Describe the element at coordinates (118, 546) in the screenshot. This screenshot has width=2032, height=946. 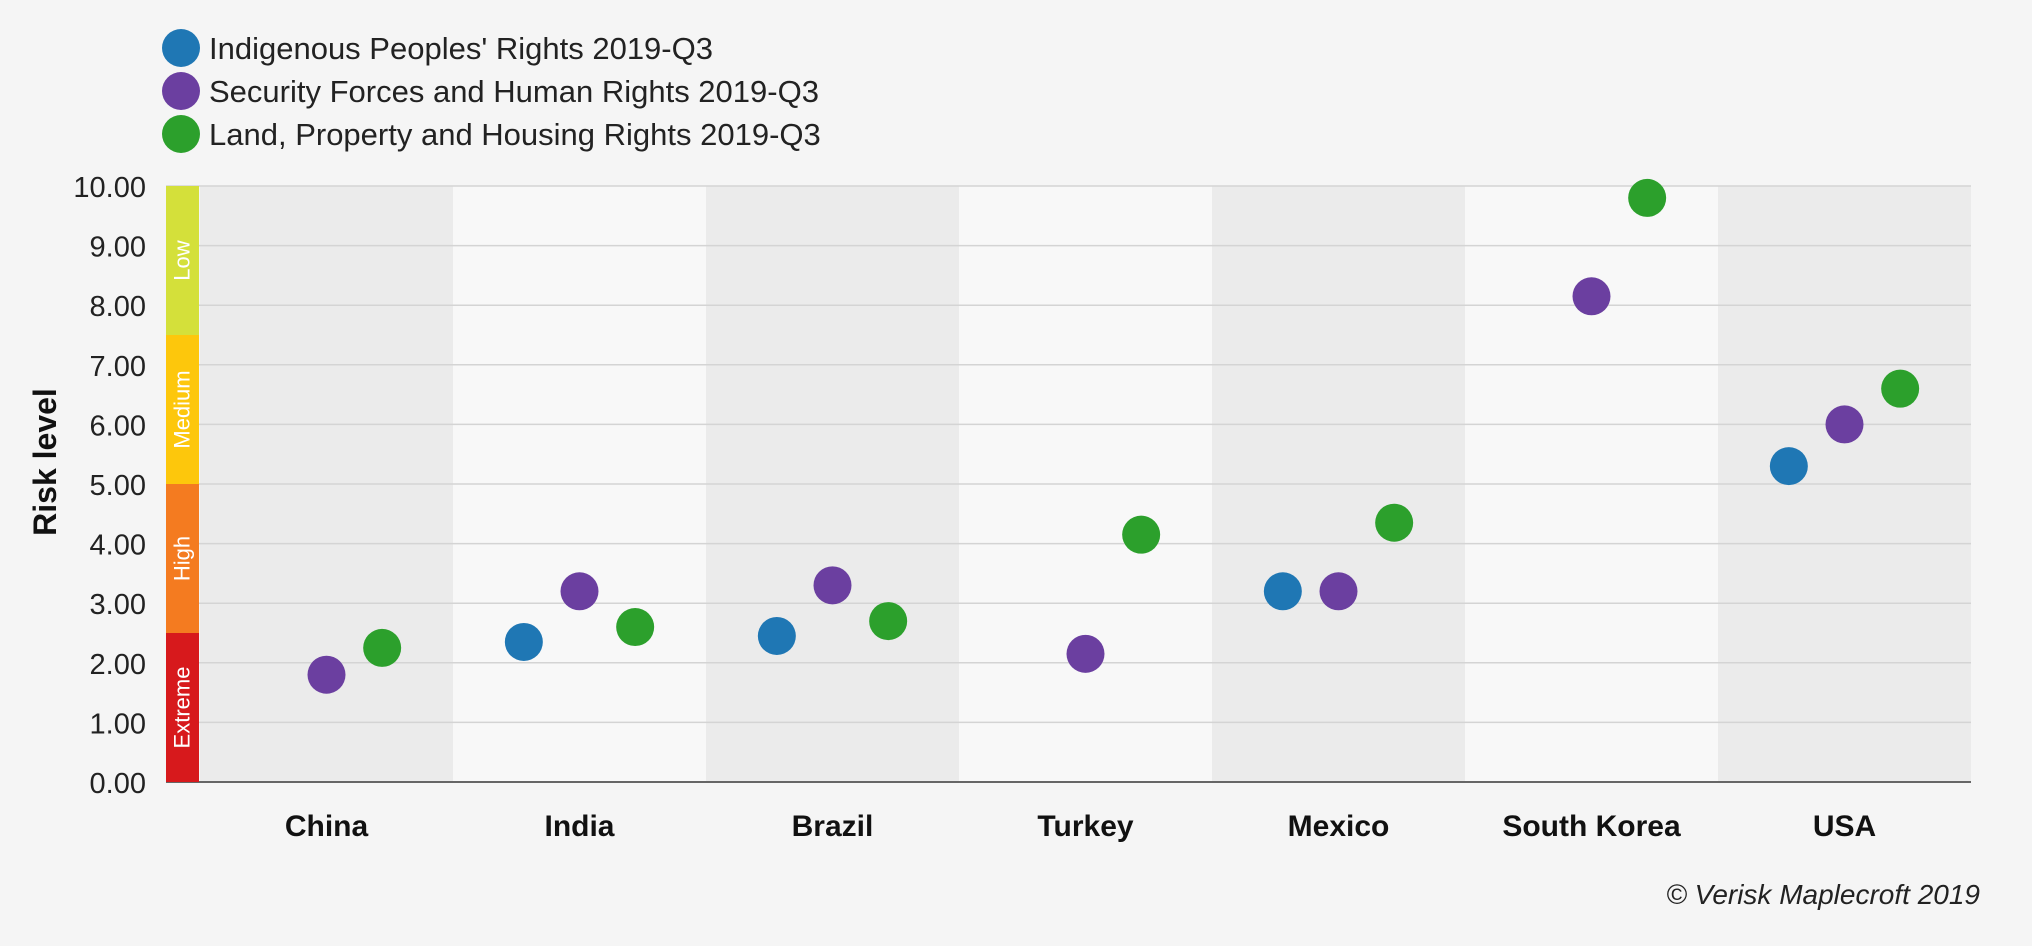
I see `y-tick-label: 4.00` at that location.